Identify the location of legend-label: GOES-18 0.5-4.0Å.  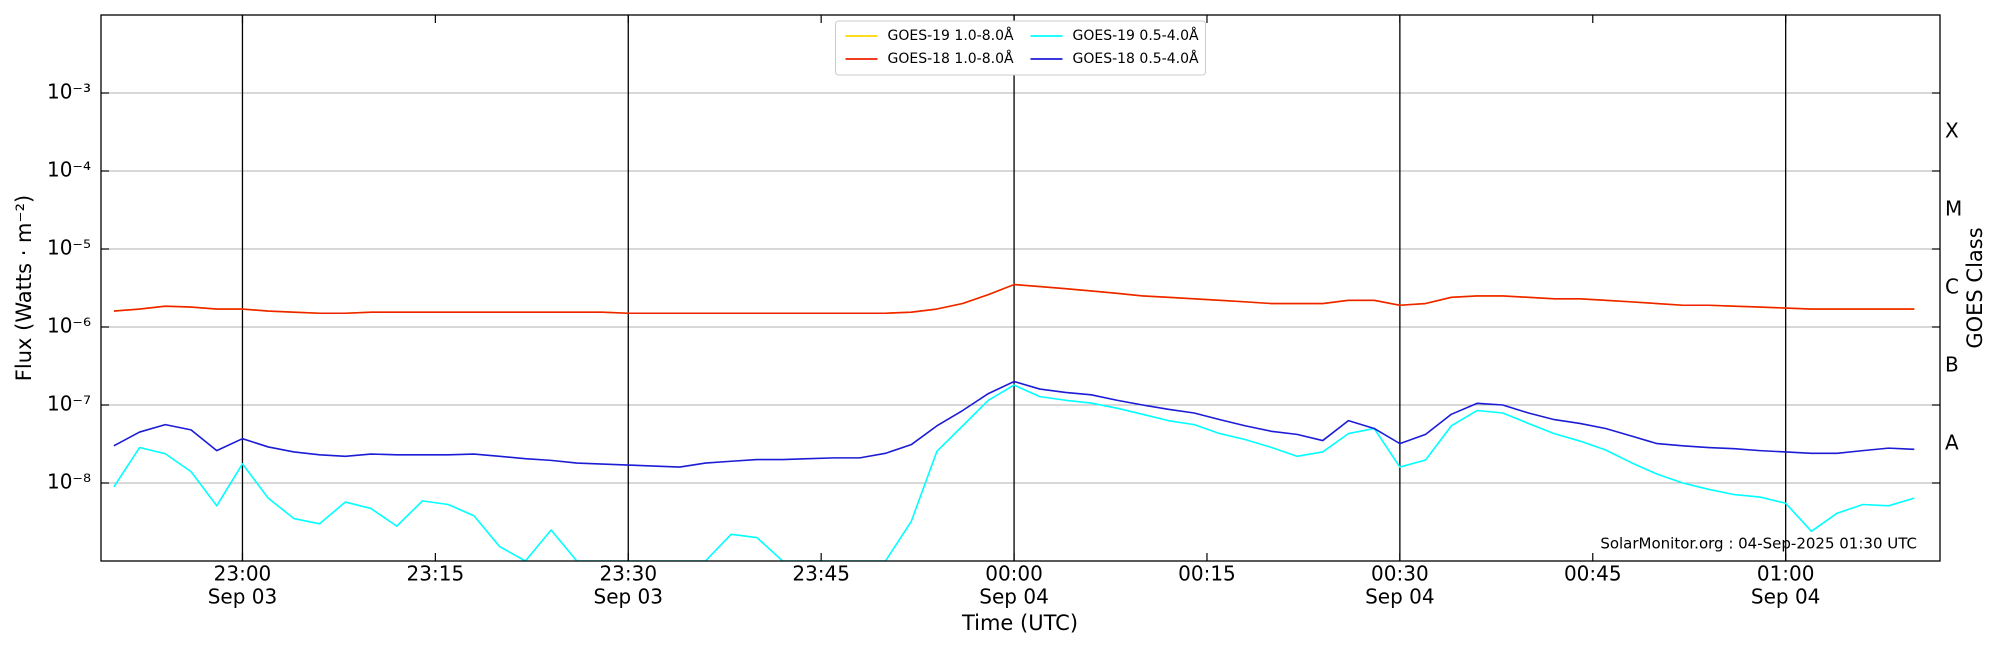
(1136, 58).